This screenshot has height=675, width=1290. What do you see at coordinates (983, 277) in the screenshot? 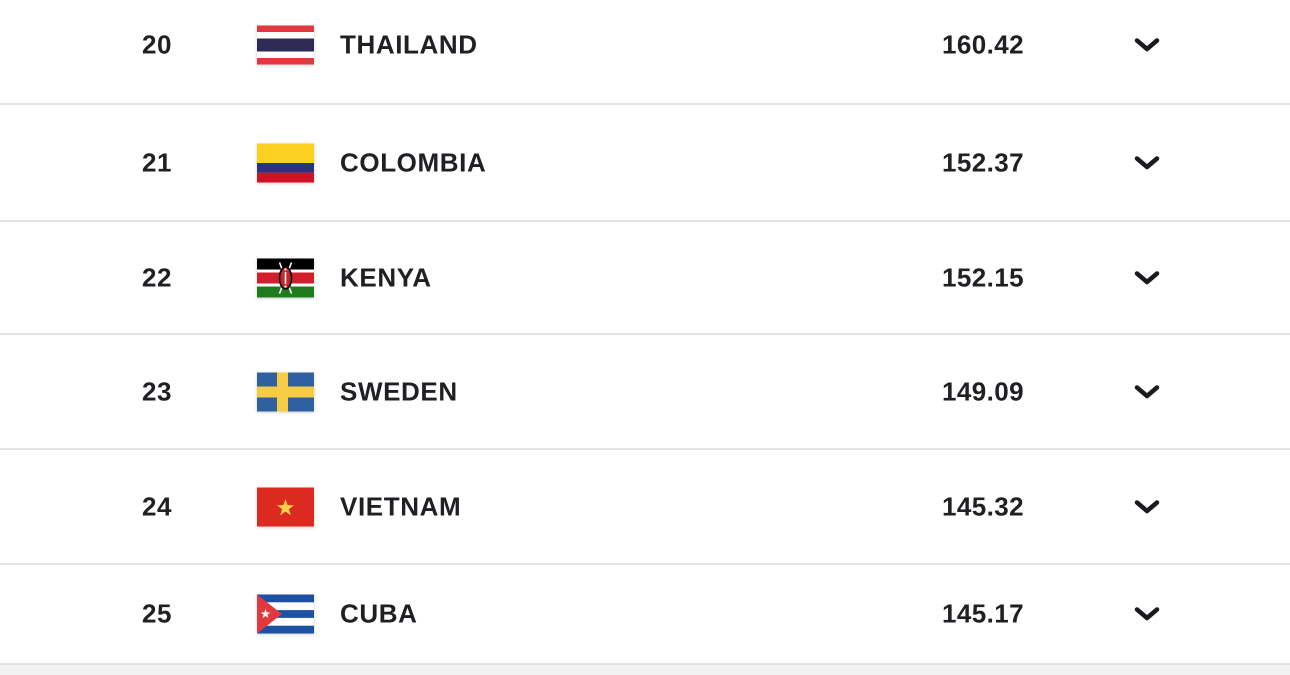
I see `points-value: 152.15` at bounding box center [983, 277].